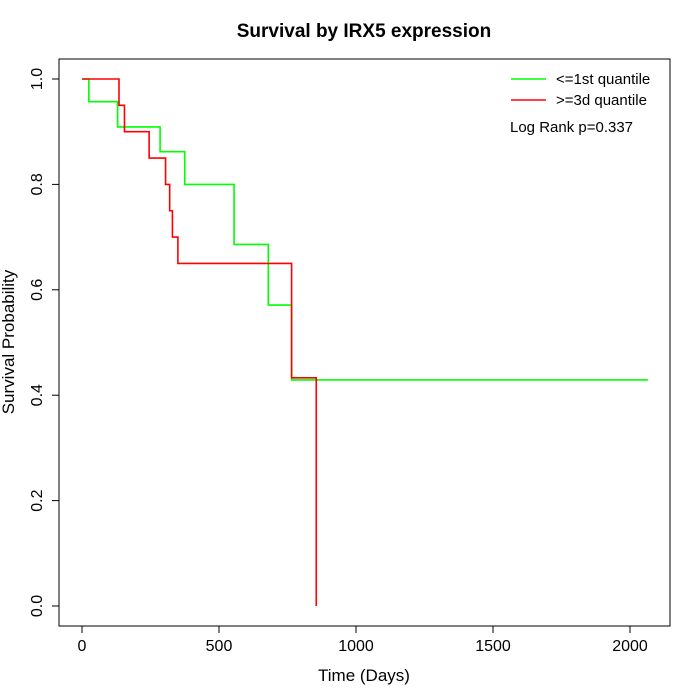  I want to click on x-tick-label: 1500, so click(493, 646).